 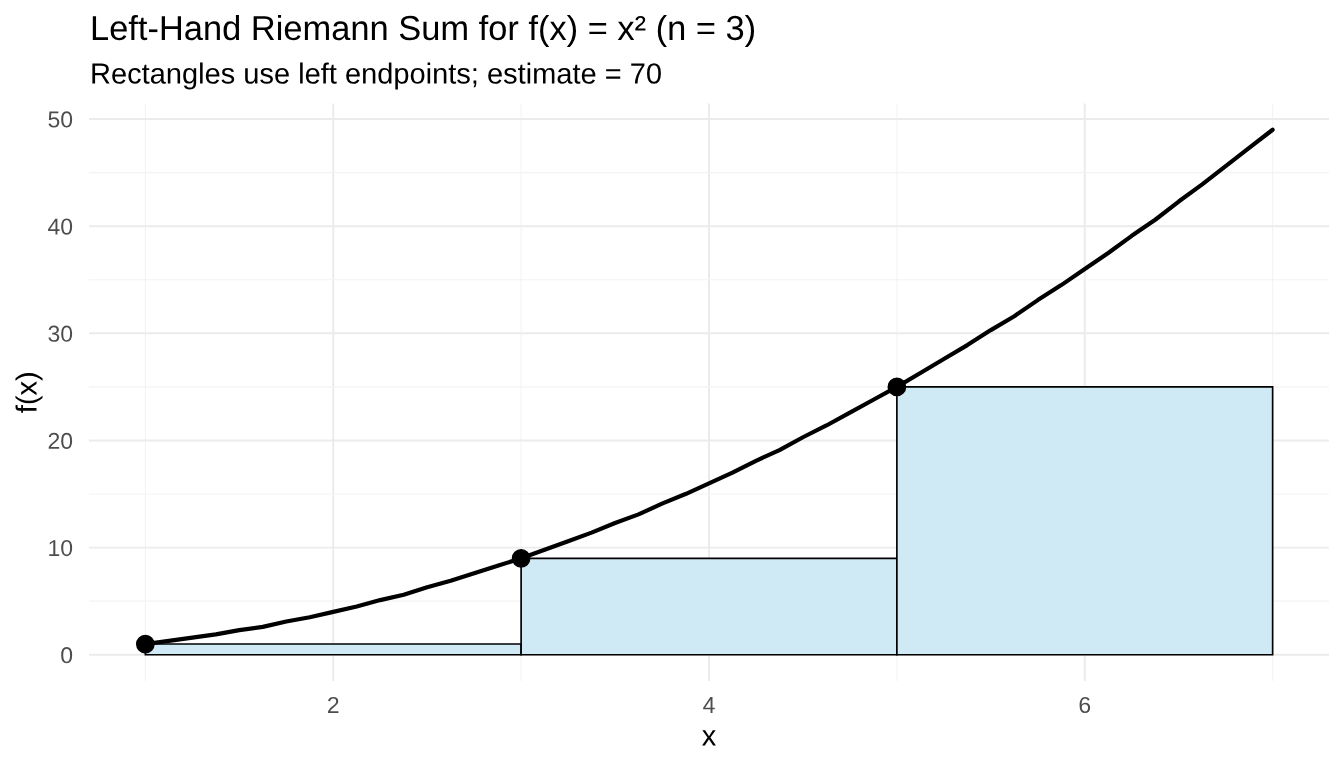 What do you see at coordinates (376, 76) in the screenshot?
I see `chart-subtitle: Rectangles use left endpoints; estimate = 70` at bounding box center [376, 76].